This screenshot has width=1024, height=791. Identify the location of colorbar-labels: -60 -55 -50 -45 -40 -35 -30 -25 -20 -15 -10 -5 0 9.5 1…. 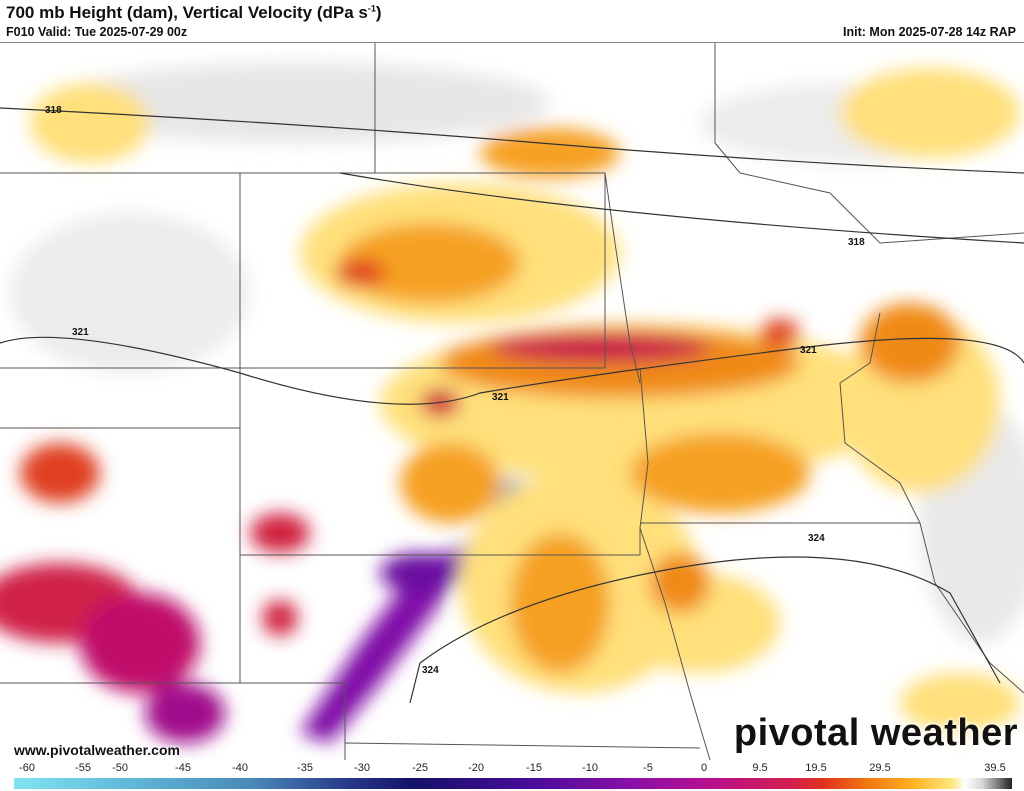
(512, 769).